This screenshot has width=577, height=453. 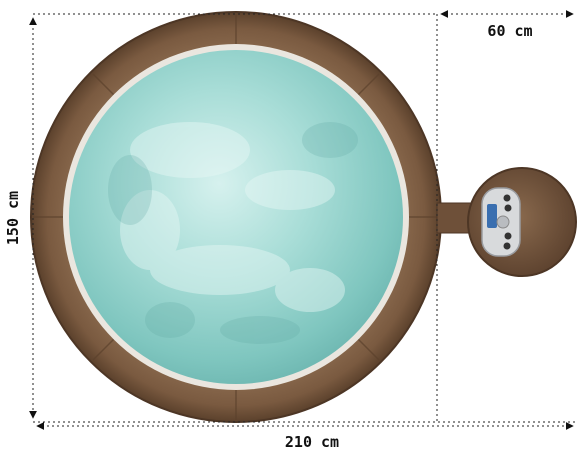 I want to click on offset-dimension-label: 60 cm, so click(x=509, y=31).